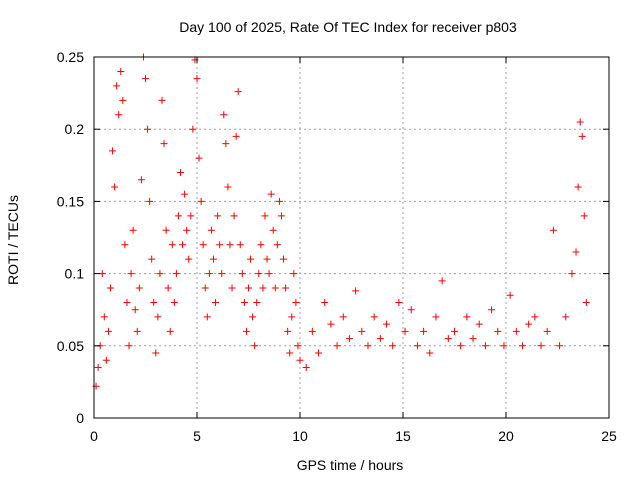 This screenshot has height=480, width=640. I want to click on y-tick-label: 0.1, so click(75, 274).